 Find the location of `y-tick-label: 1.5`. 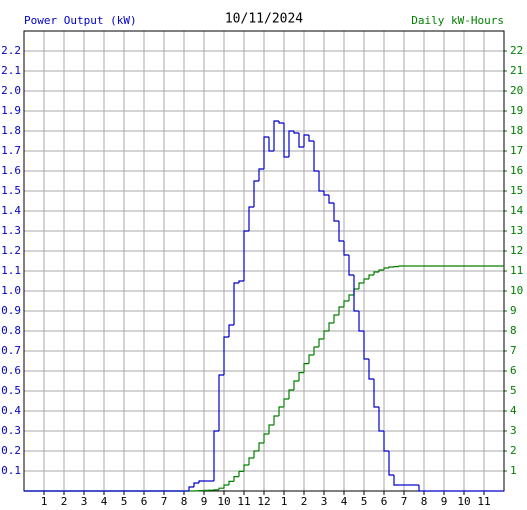

y-tick-label: 1.5 is located at coordinates (11, 190).